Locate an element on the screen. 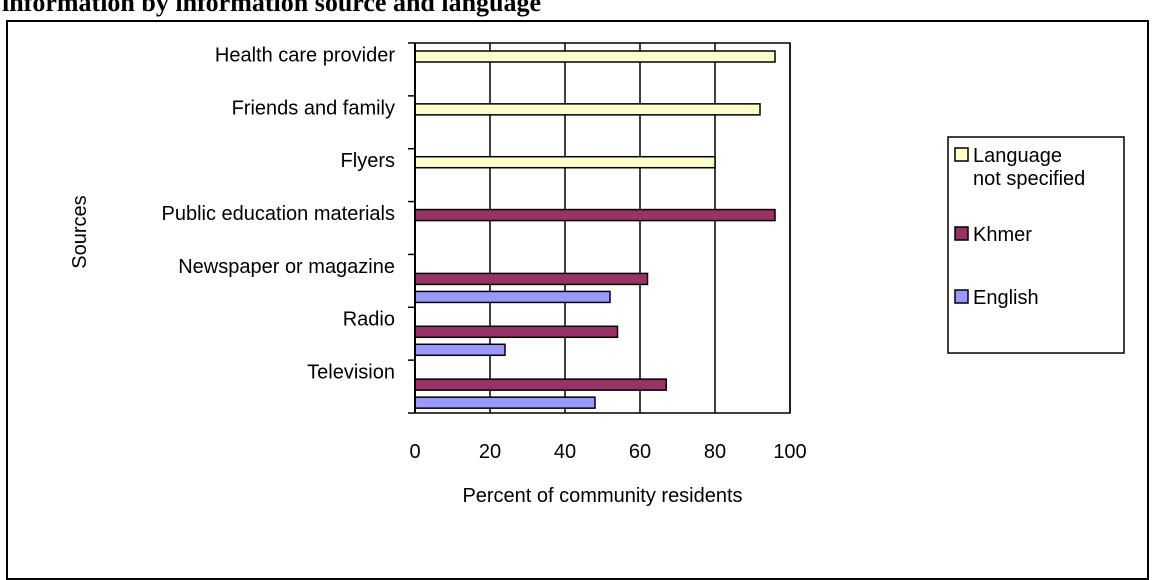 The height and width of the screenshot is (580, 1152). x-tick-label-80: 80 is located at coordinates (715, 452).